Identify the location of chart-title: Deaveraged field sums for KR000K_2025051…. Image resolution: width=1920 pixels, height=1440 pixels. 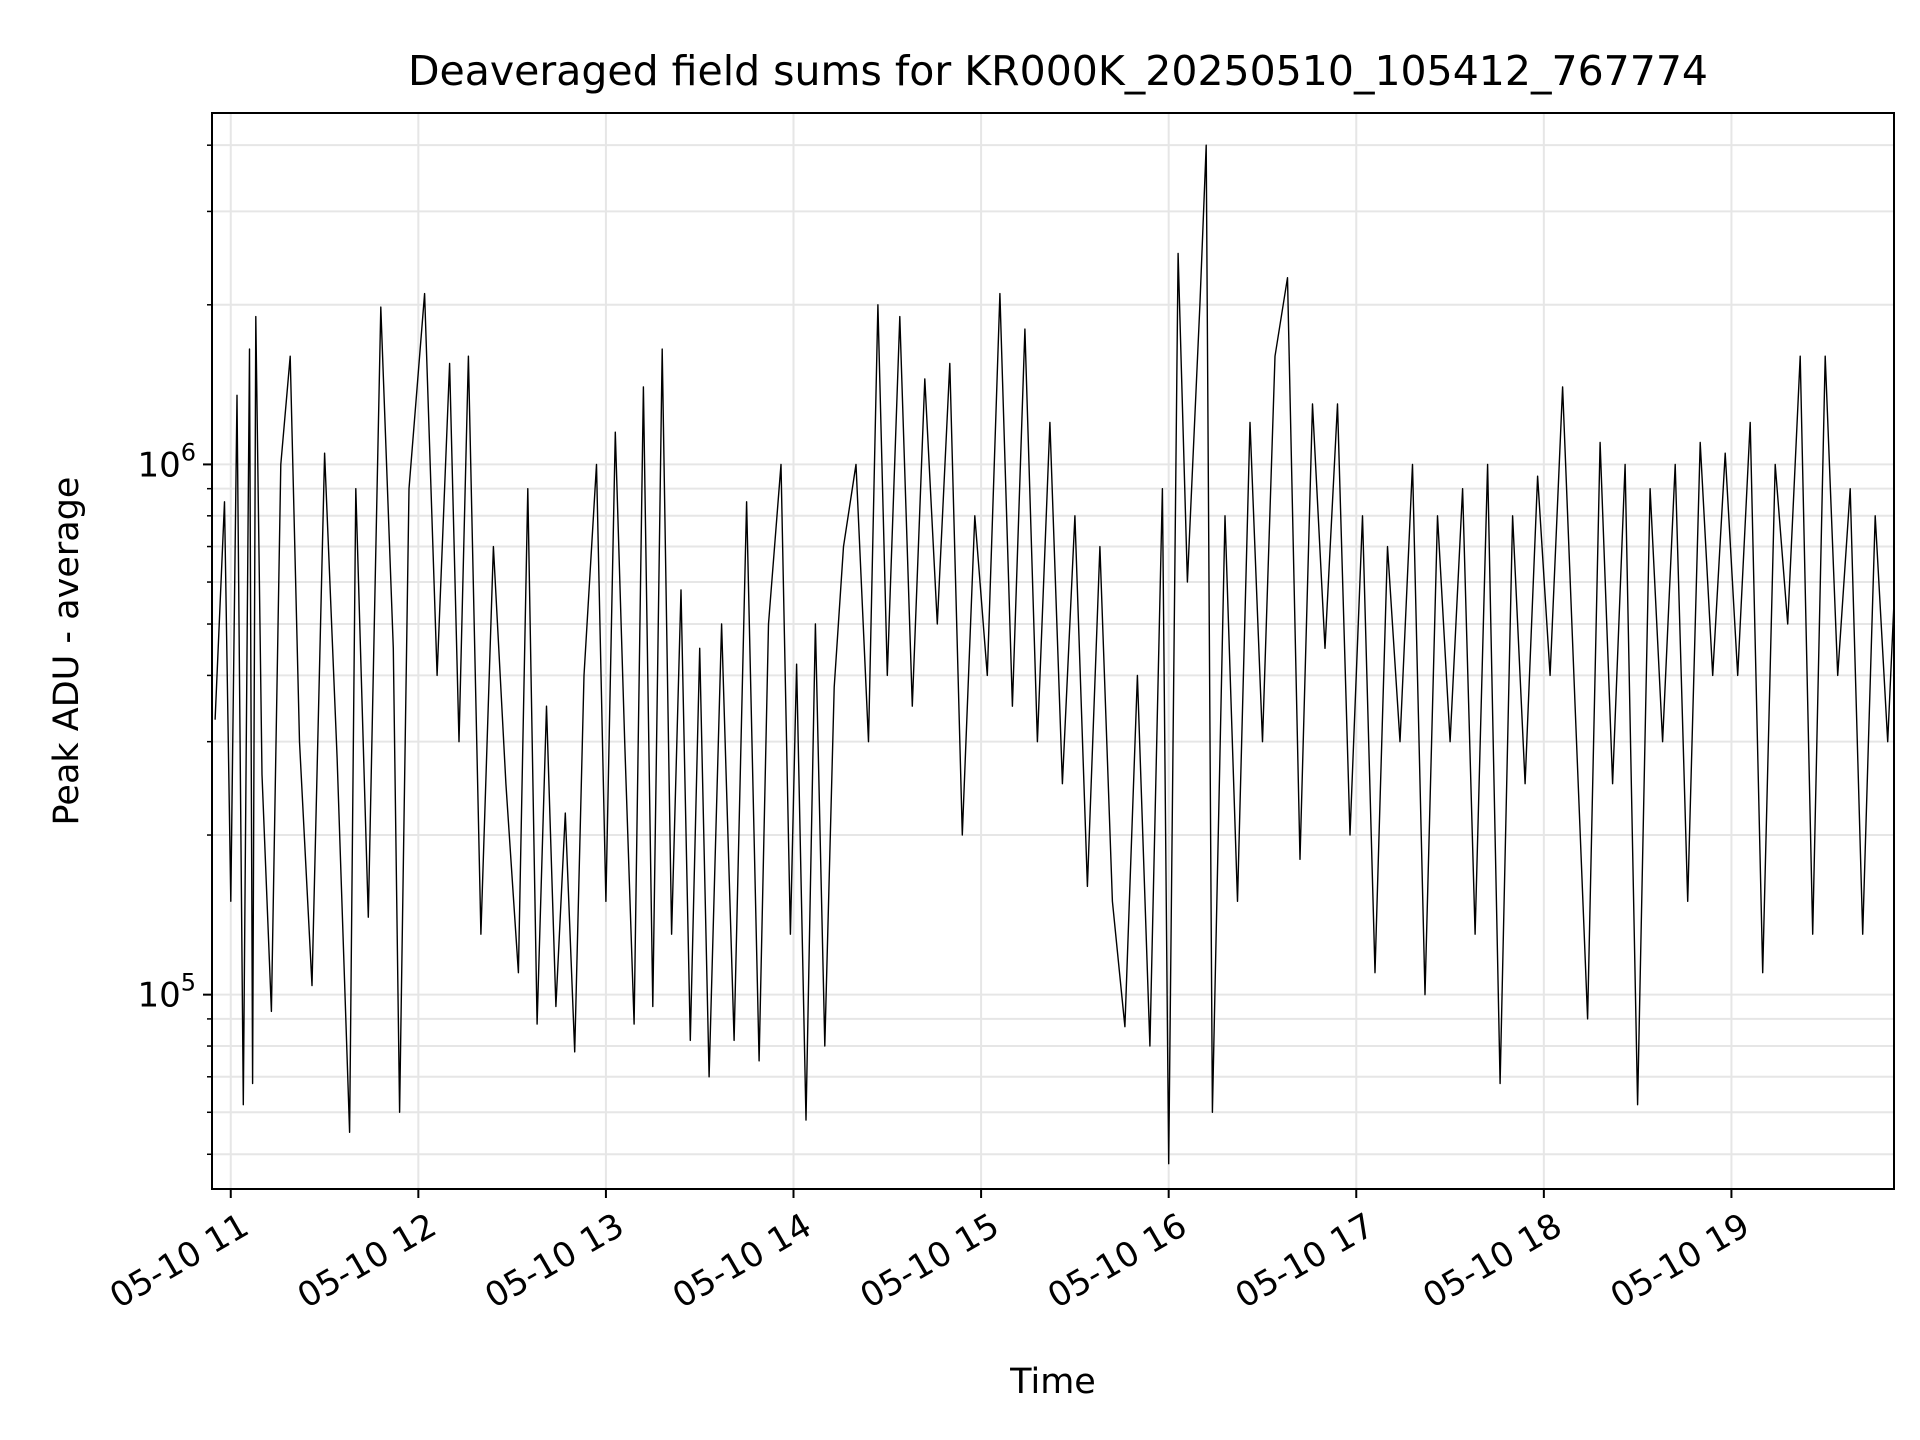
(1058, 71).